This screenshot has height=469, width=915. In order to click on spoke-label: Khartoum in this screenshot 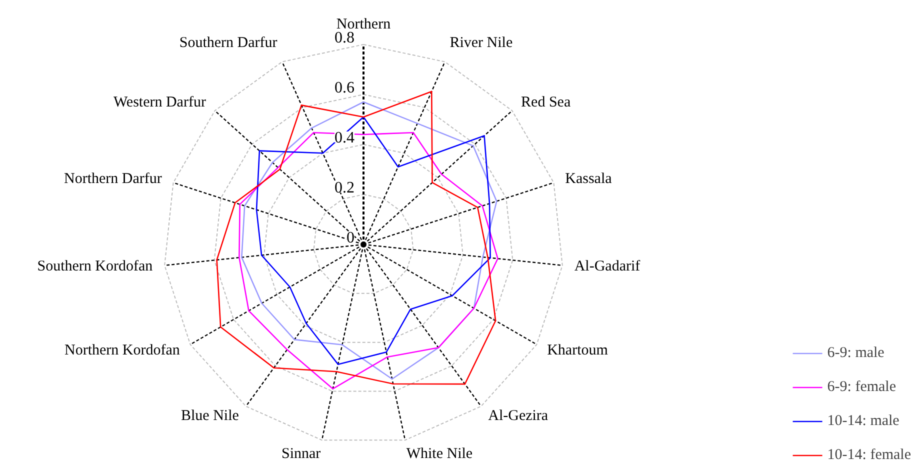, I will do `click(577, 350)`.